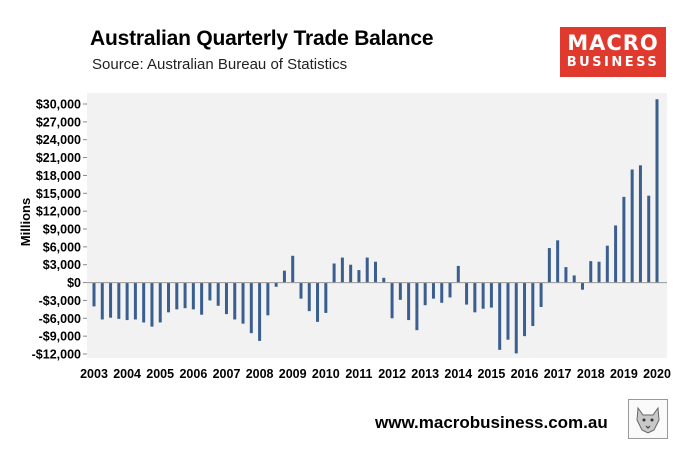 The image size is (683, 458). I want to click on y-axis-label: Millions, so click(25, 222).